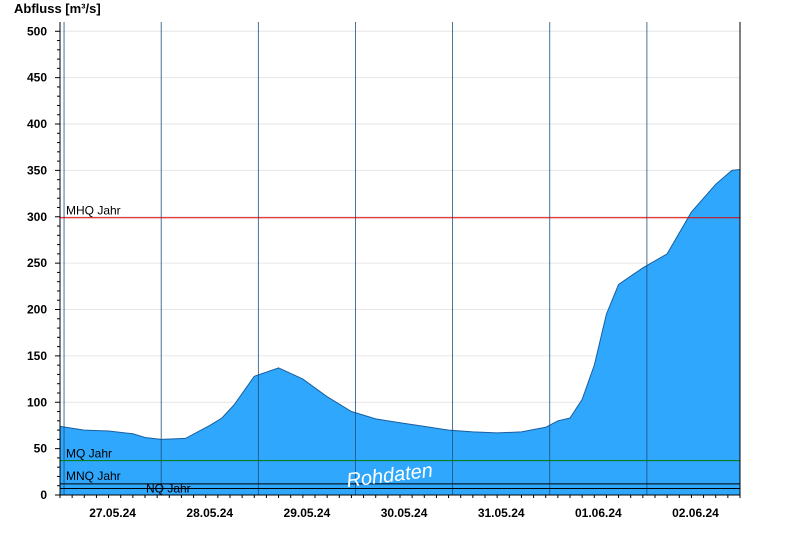 This screenshot has height=550, width=800. I want to click on y-axis-label: Abfluss [m³/s], so click(57, 8).